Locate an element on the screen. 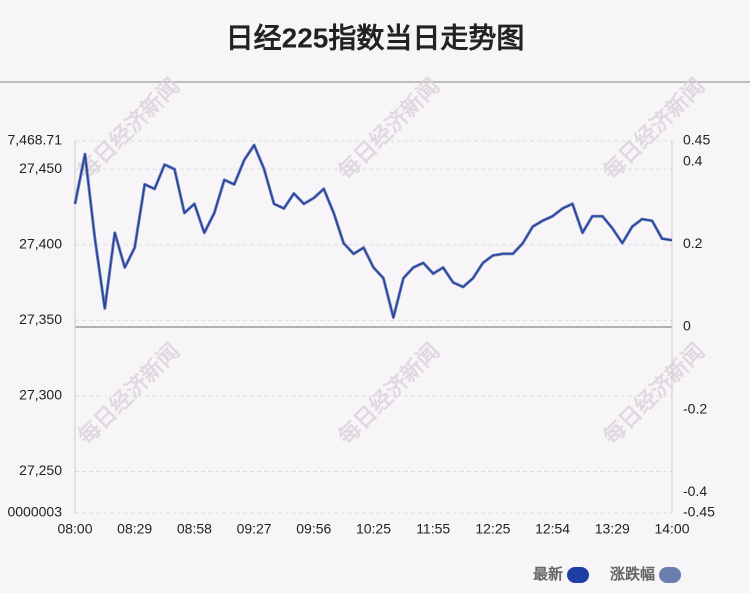 The width and height of the screenshot is (750, 593). y-tick-label: 7,468.71 is located at coordinates (35, 140).